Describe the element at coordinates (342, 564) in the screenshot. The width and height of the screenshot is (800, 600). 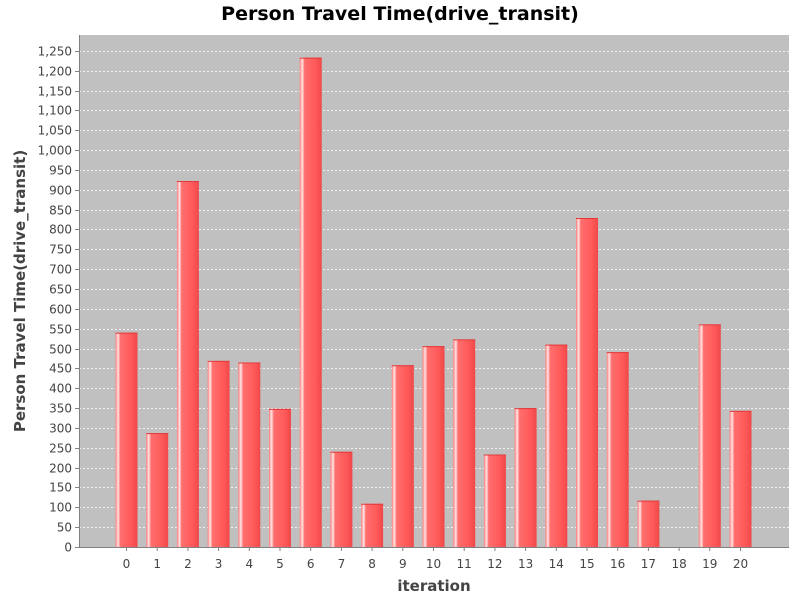
I see `x-tick-label: 7` at that location.